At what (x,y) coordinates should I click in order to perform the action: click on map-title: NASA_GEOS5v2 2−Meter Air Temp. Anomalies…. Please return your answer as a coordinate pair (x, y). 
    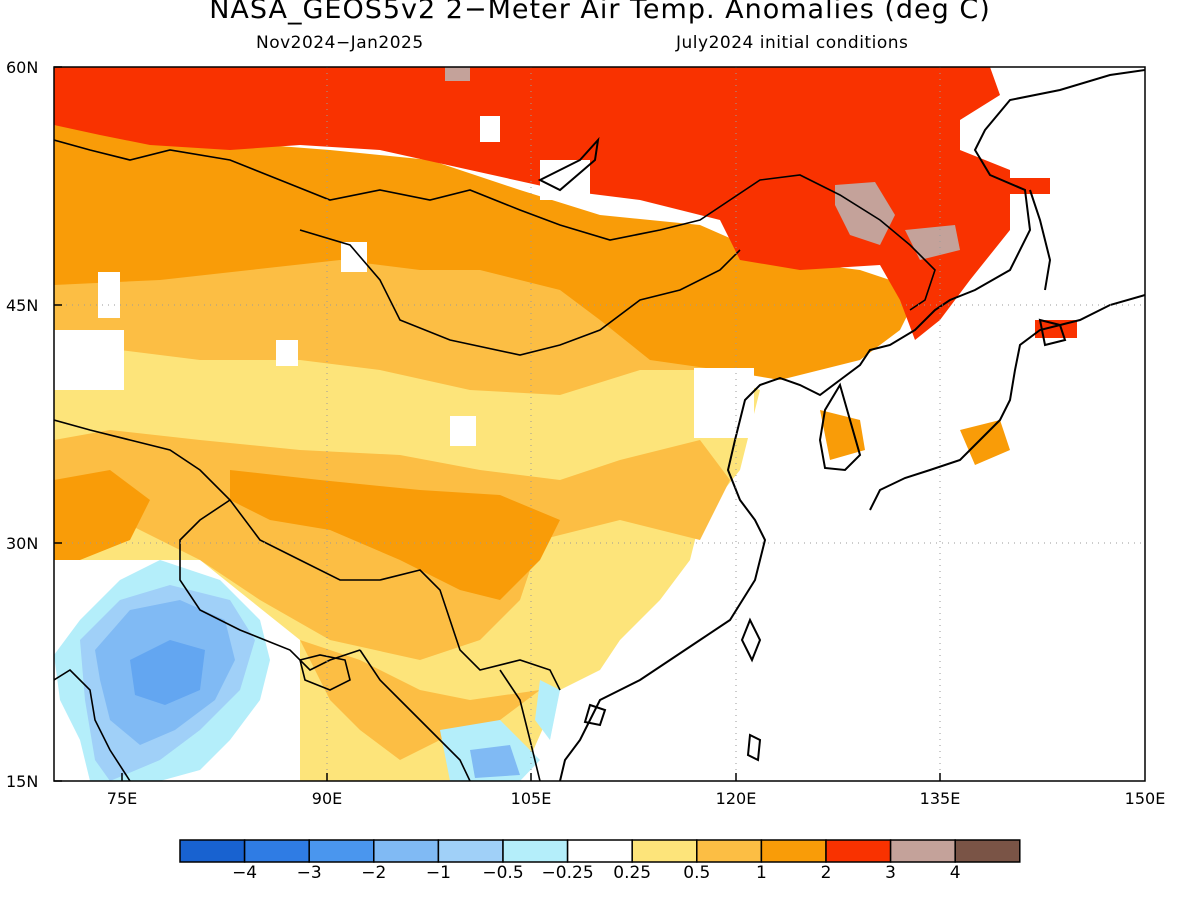
    Looking at the image, I should click on (600, 12).